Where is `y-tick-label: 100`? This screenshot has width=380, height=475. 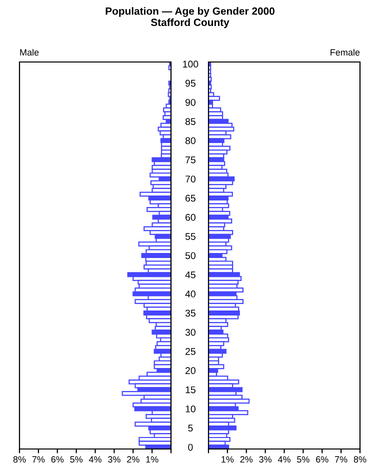
y-tick-label: 100 is located at coordinates (190, 64).